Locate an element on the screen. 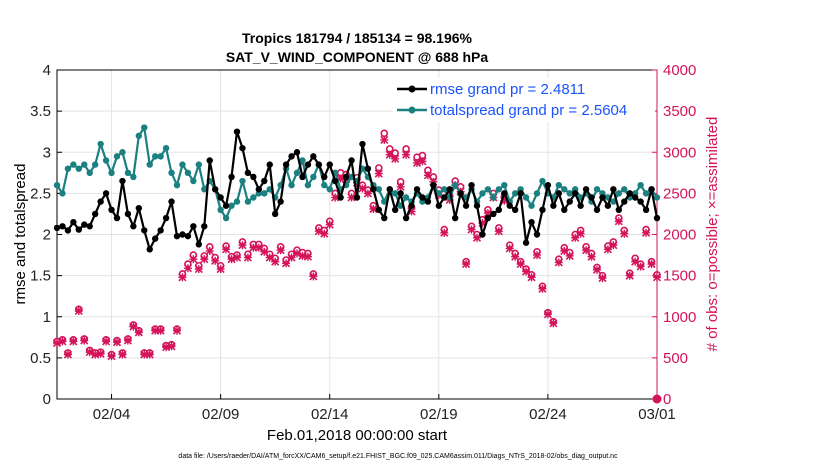 This screenshot has width=830, height=470. y-left-tick-label: 0.5 is located at coordinates (40, 358).